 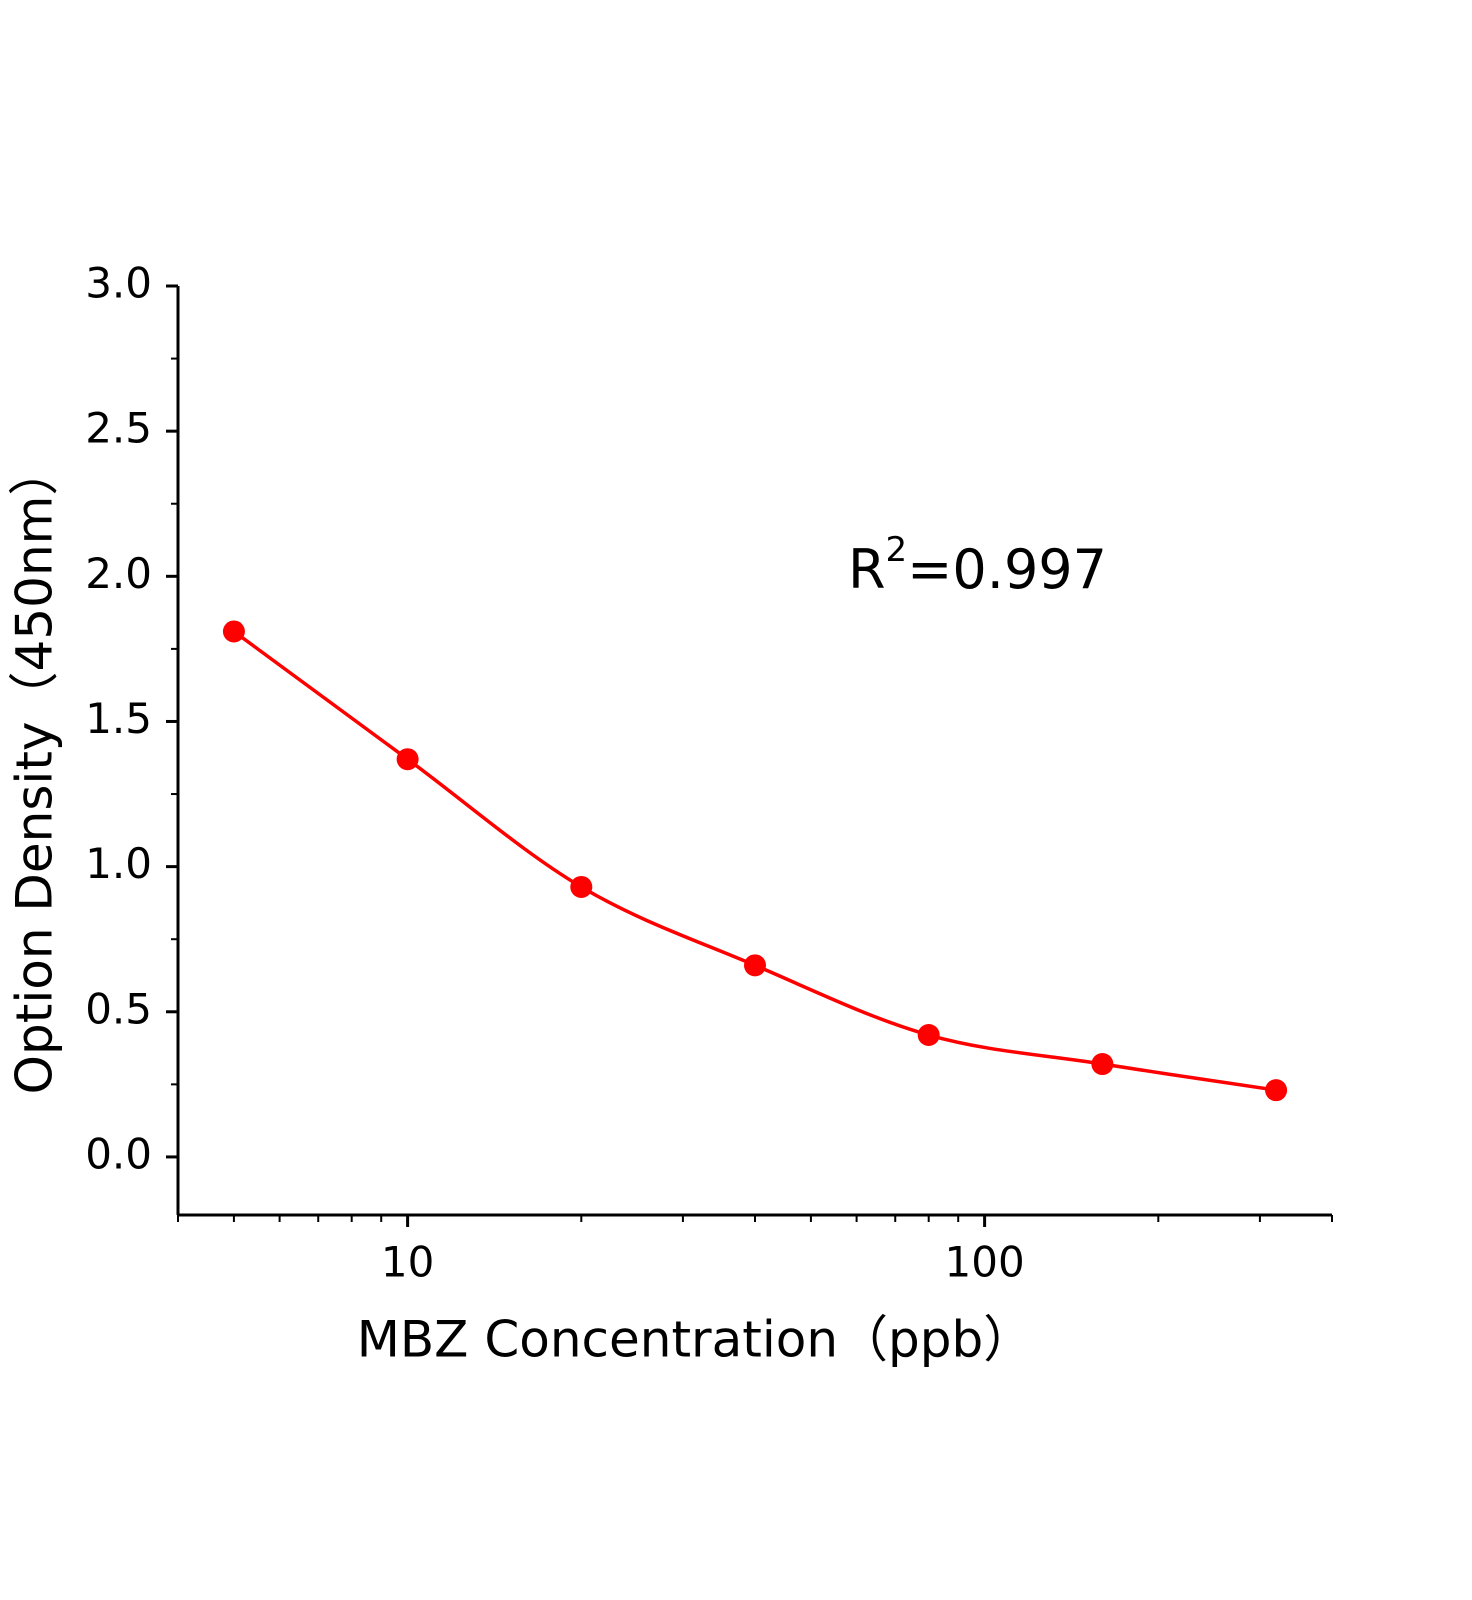 What do you see at coordinates (118, 428) in the screenshot?
I see `y-tick-label: 2.5` at bounding box center [118, 428].